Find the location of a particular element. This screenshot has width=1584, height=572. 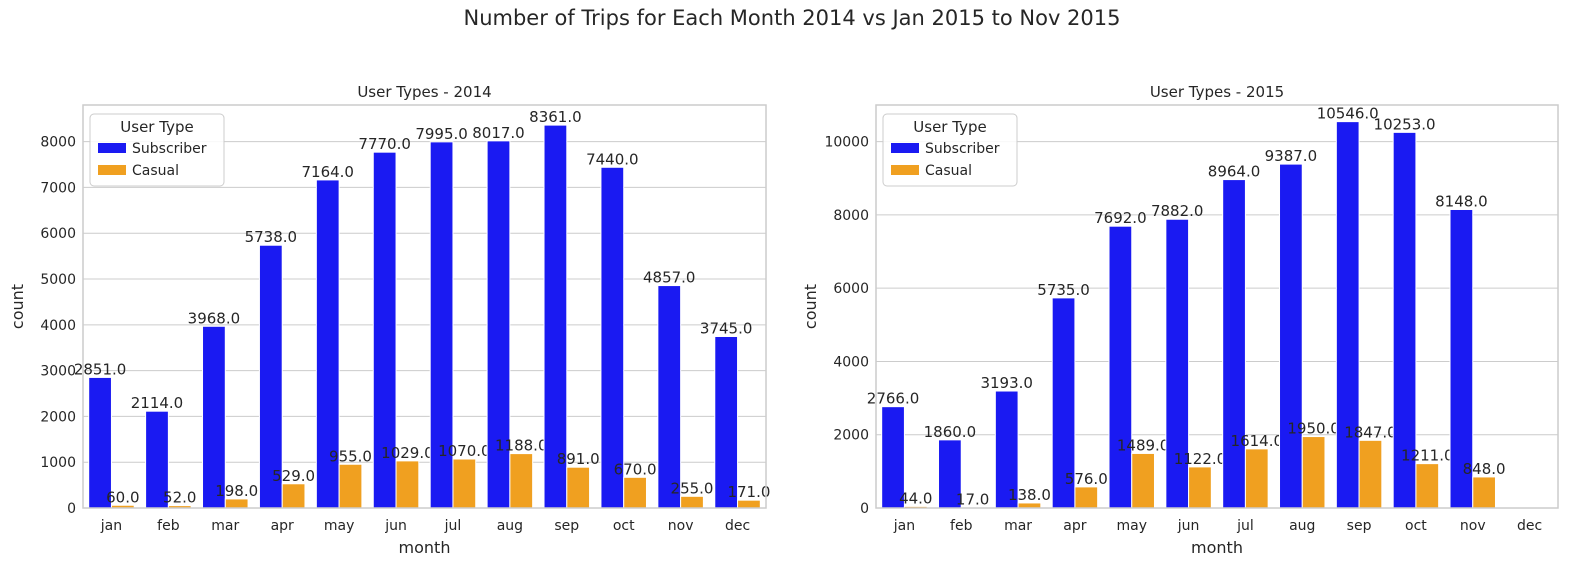

x-tick-label: feb is located at coordinates (961, 526).